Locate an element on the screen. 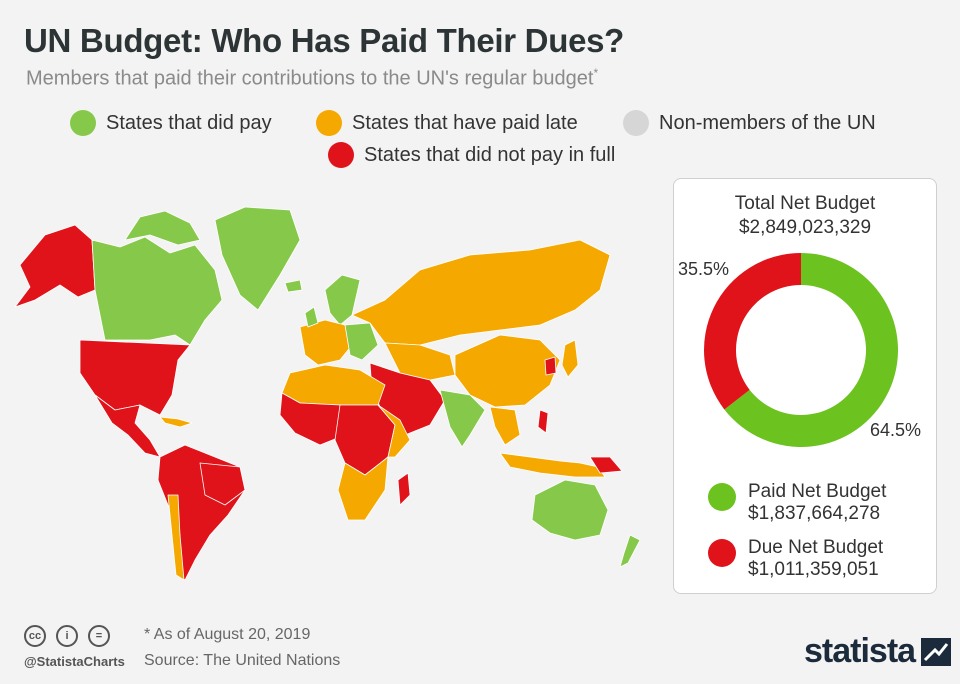  map-iceland is located at coordinates (293, 286).